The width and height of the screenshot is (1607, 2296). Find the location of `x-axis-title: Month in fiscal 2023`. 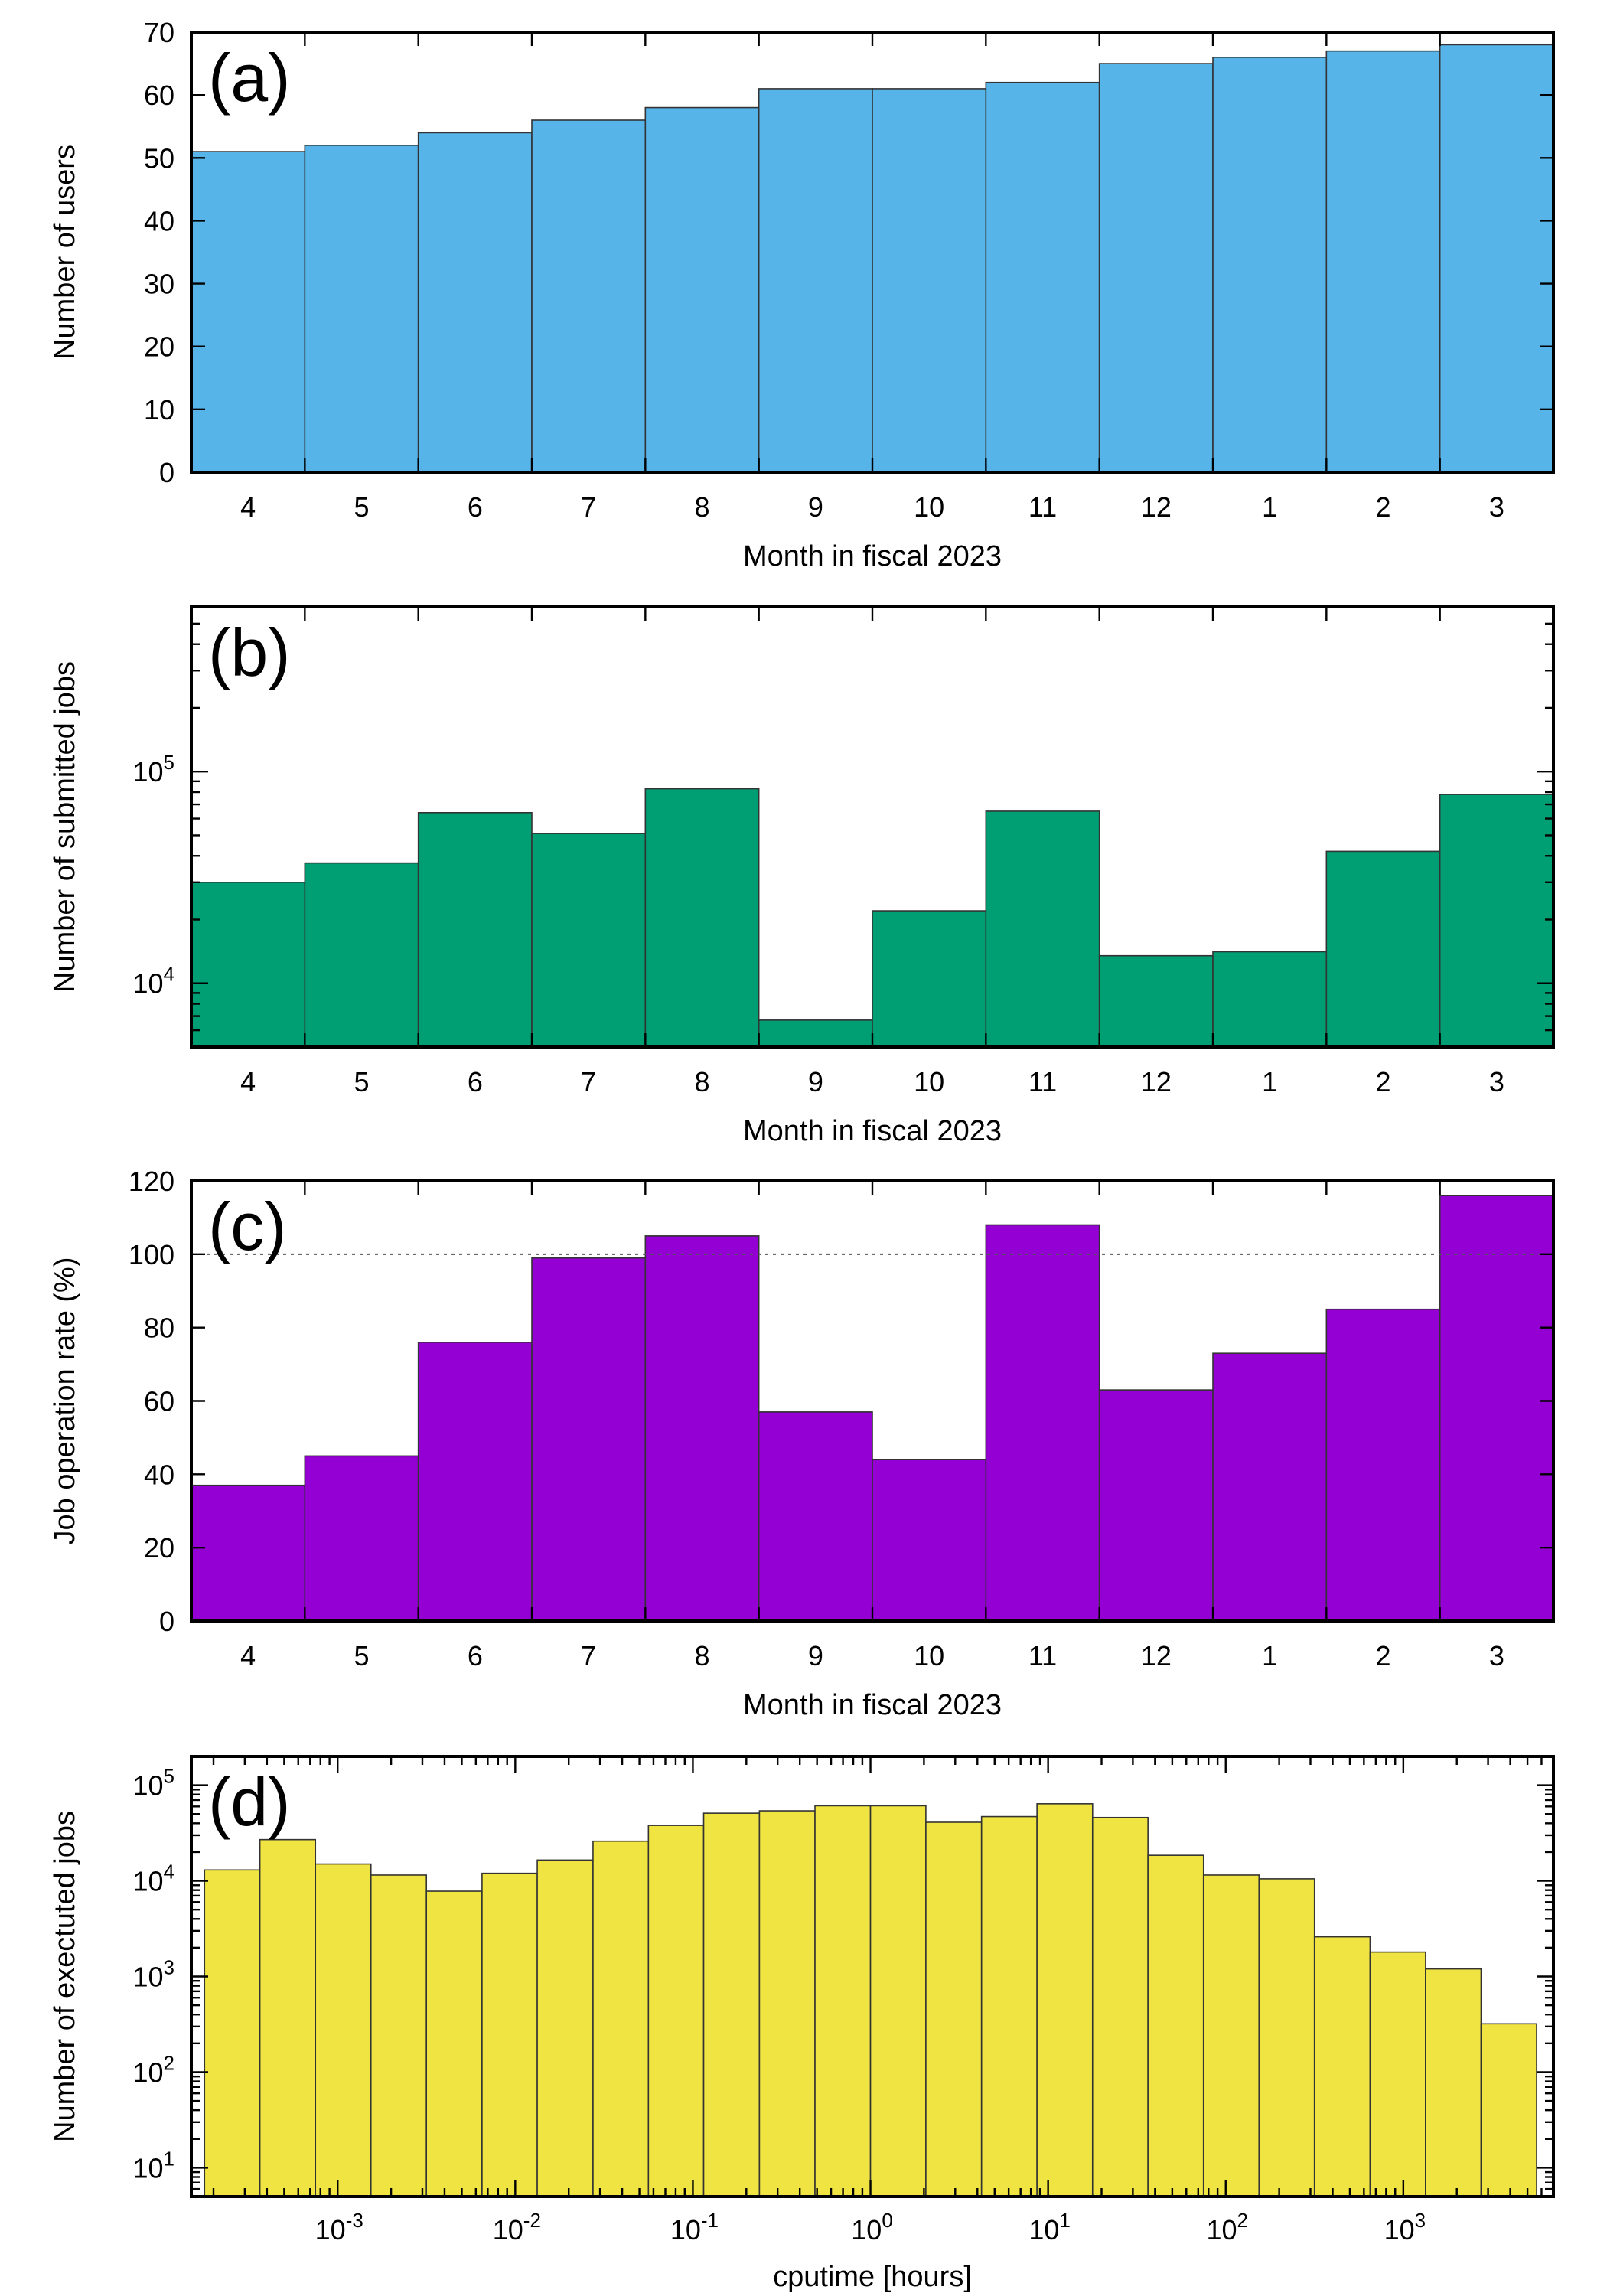

x-axis-title: Month in fiscal 2023 is located at coordinates (872, 1705).